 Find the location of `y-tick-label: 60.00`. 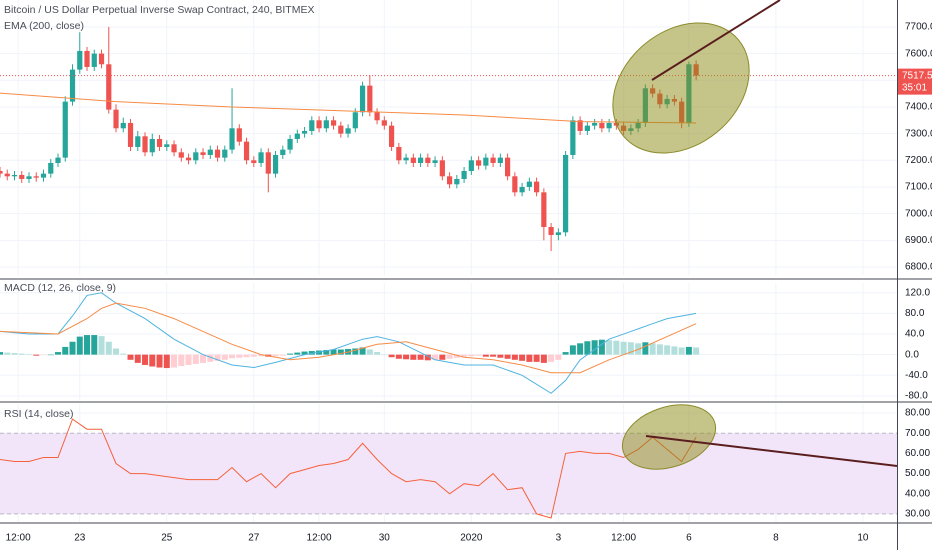

y-tick-label: 60.00 is located at coordinates (917, 453).